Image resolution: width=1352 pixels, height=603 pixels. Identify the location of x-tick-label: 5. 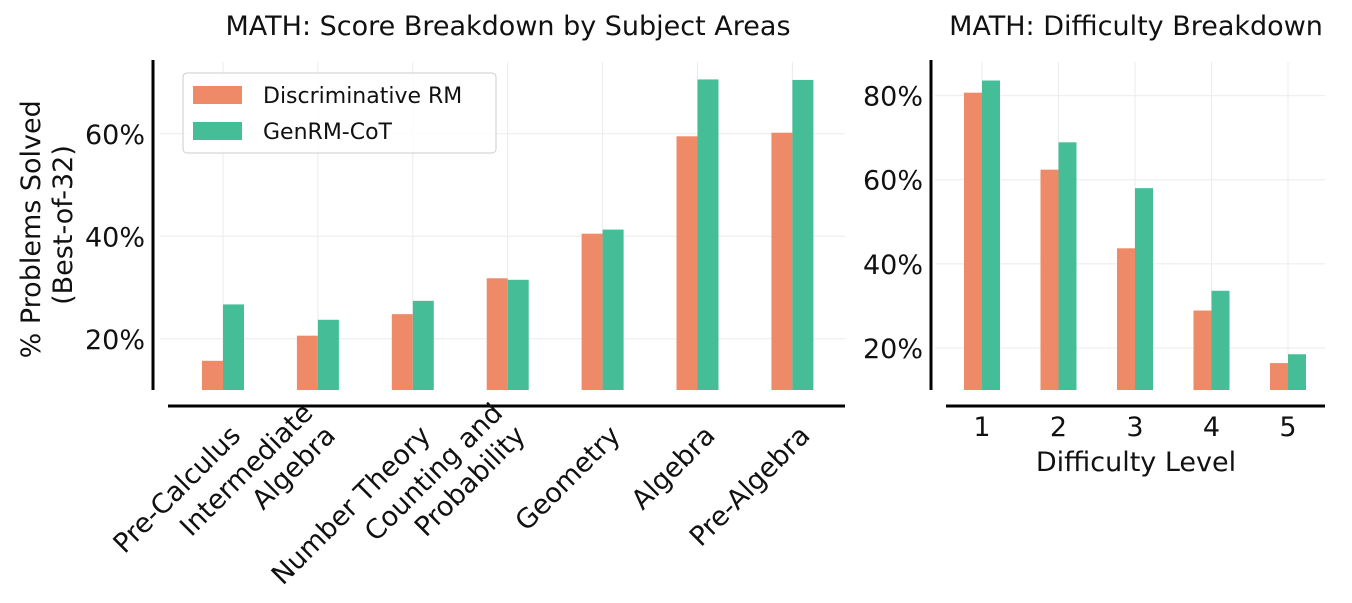
(1287, 427).